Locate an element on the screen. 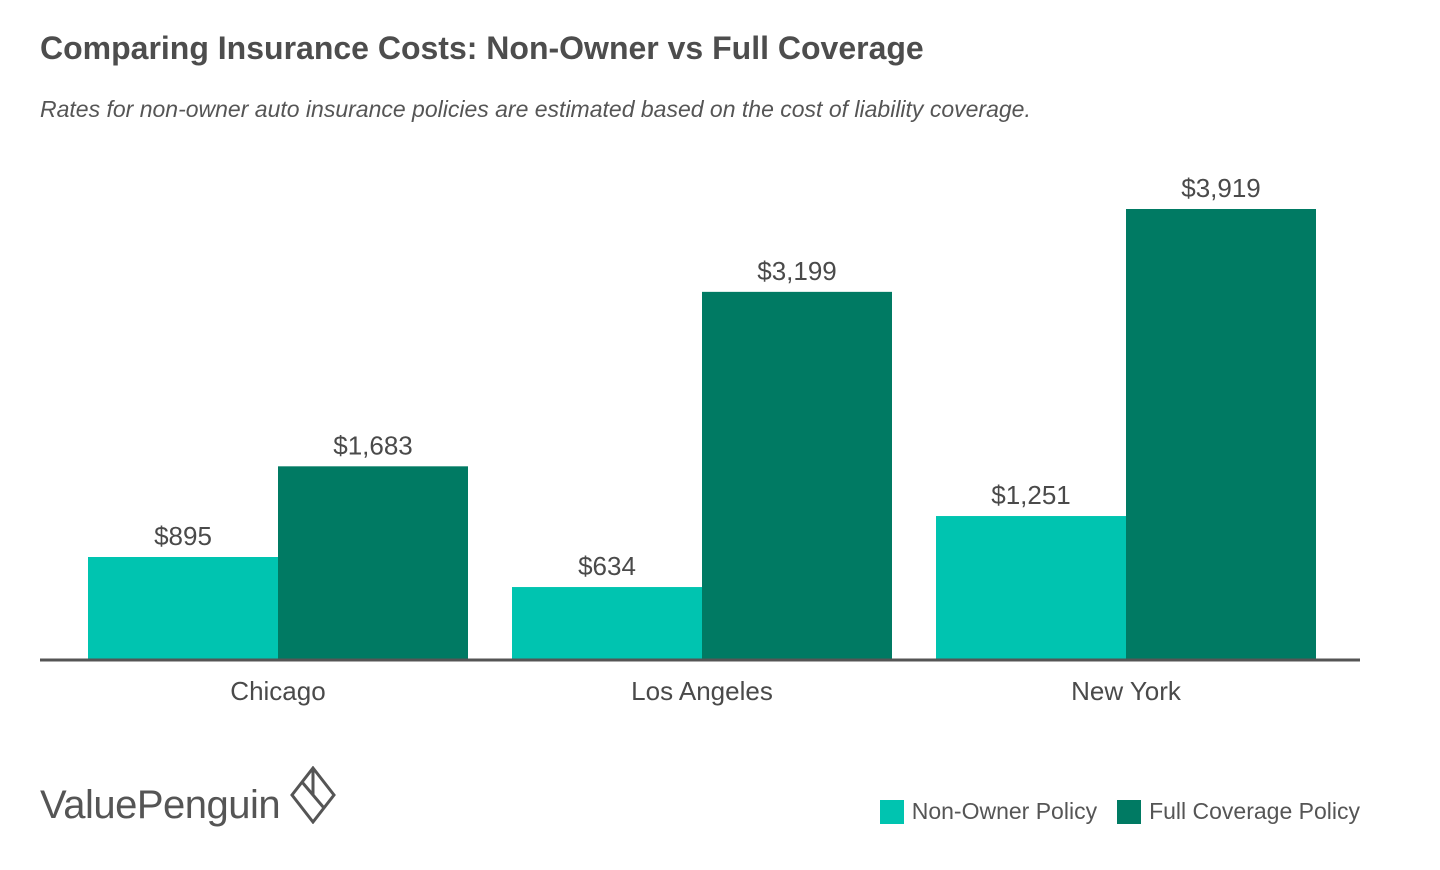 Image resolution: width=1440 pixels, height=870 pixels. bar-los-angeles-non-owner-policy is located at coordinates (607, 623).